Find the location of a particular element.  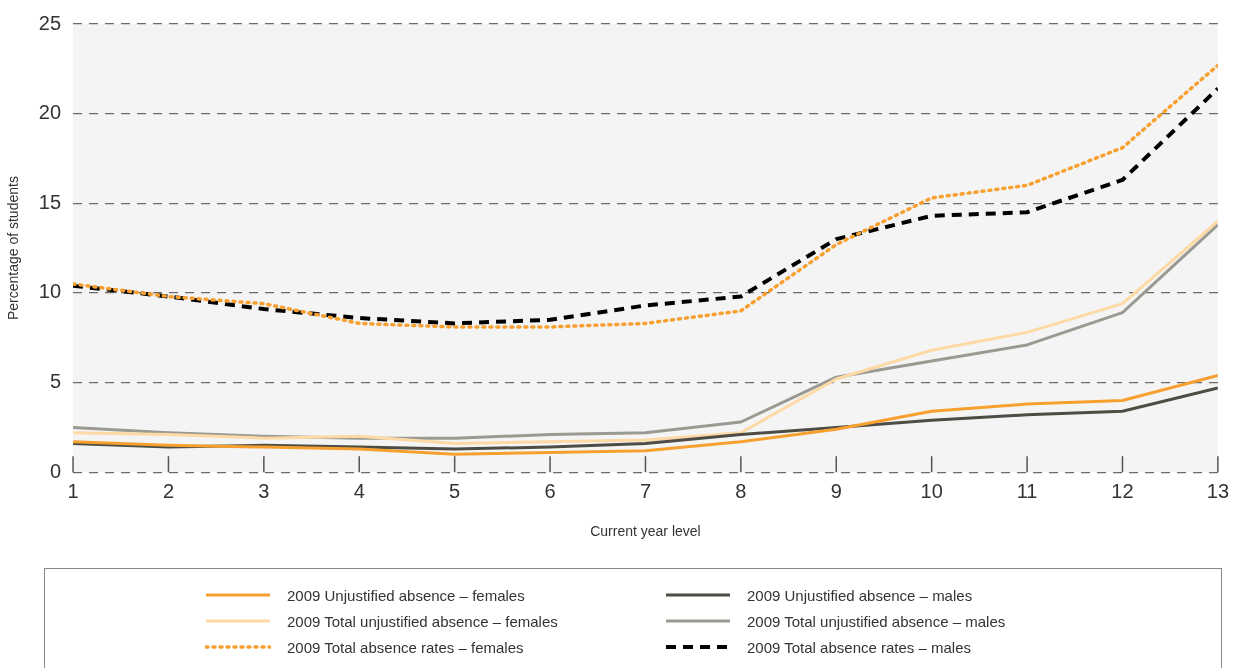

x-tick-label: 4 is located at coordinates (359, 490).